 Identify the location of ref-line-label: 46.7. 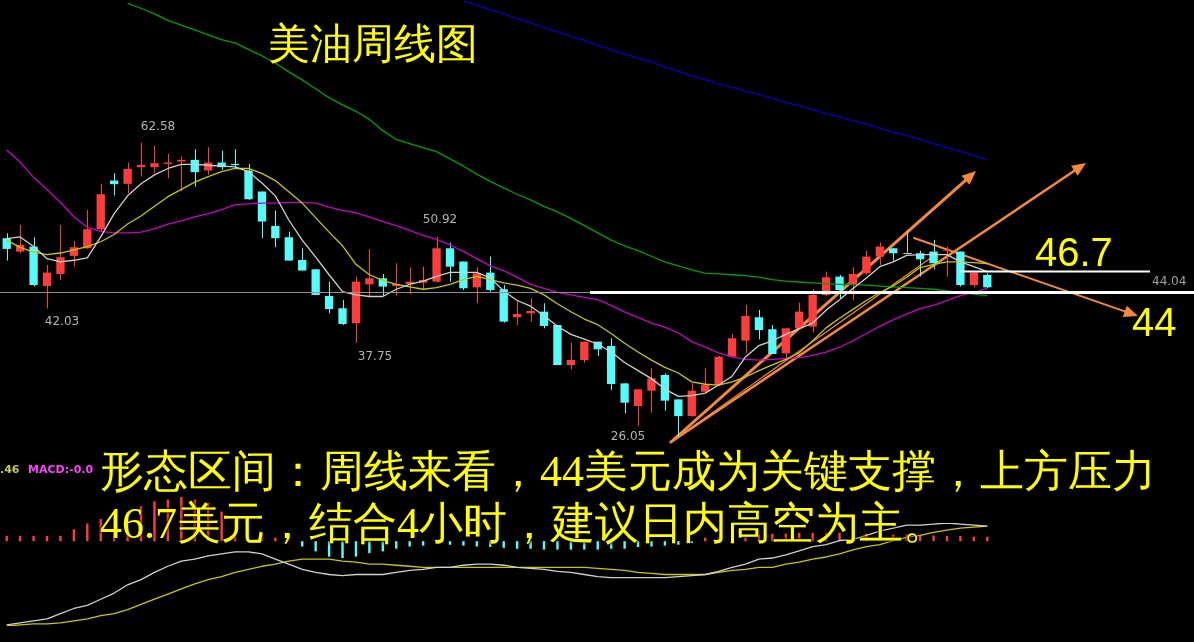
(1074, 251).